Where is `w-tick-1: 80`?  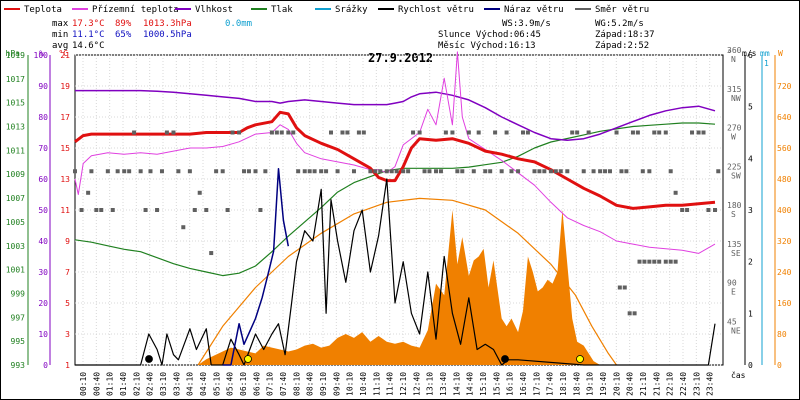 w-tick-1: 80 is located at coordinates (782, 334).